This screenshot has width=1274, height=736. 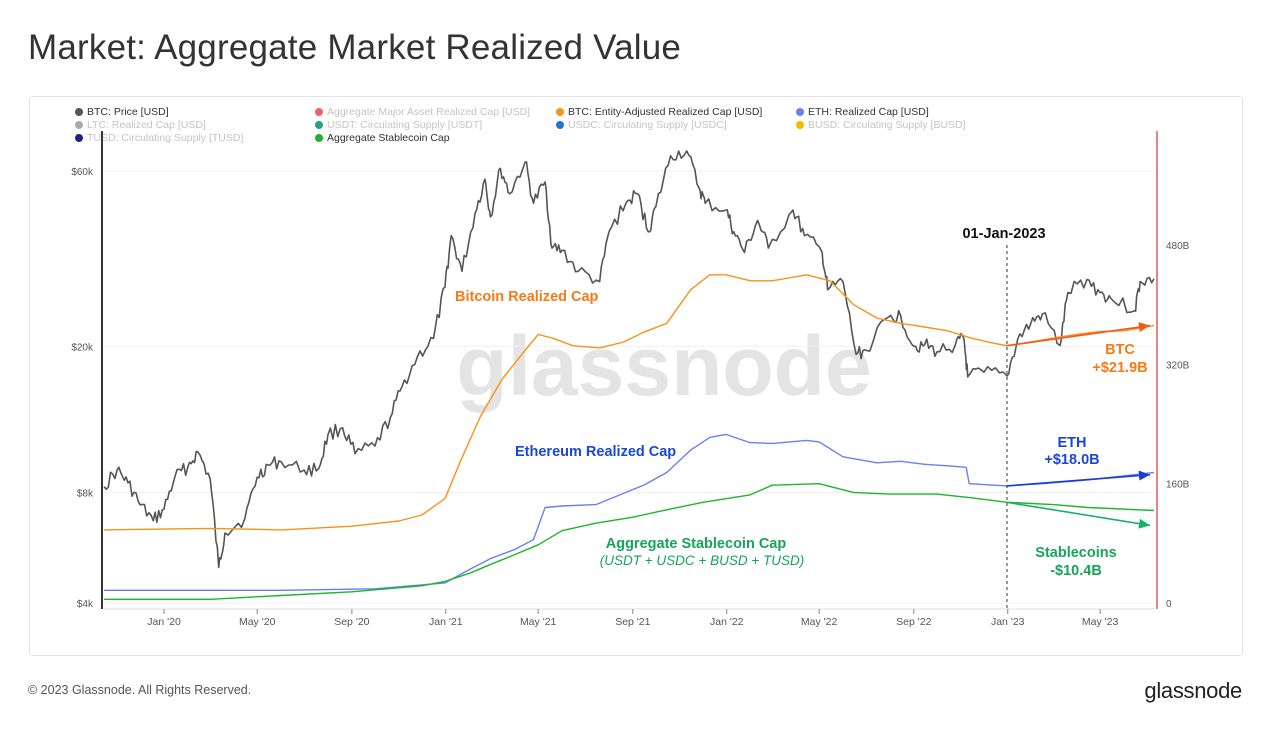 What do you see at coordinates (1193, 690) in the screenshot?
I see `glassnode-logo: glassnode` at bounding box center [1193, 690].